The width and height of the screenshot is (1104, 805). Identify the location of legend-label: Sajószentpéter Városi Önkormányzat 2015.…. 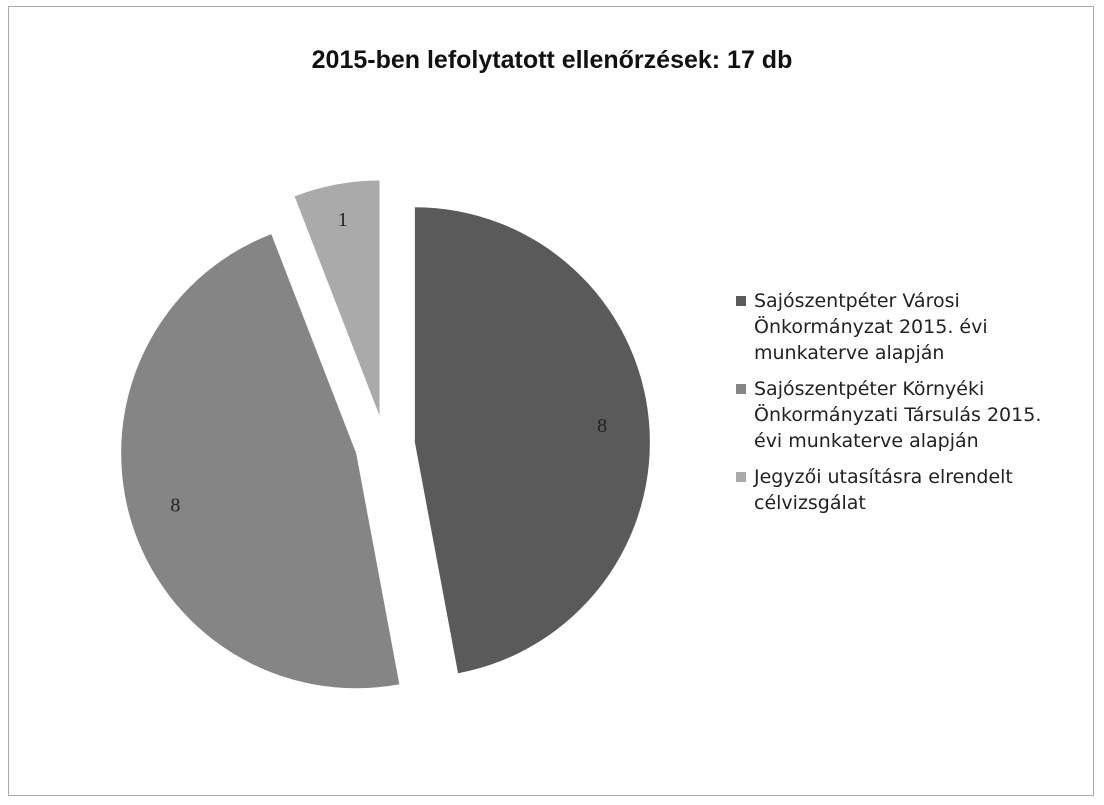
(871, 327).